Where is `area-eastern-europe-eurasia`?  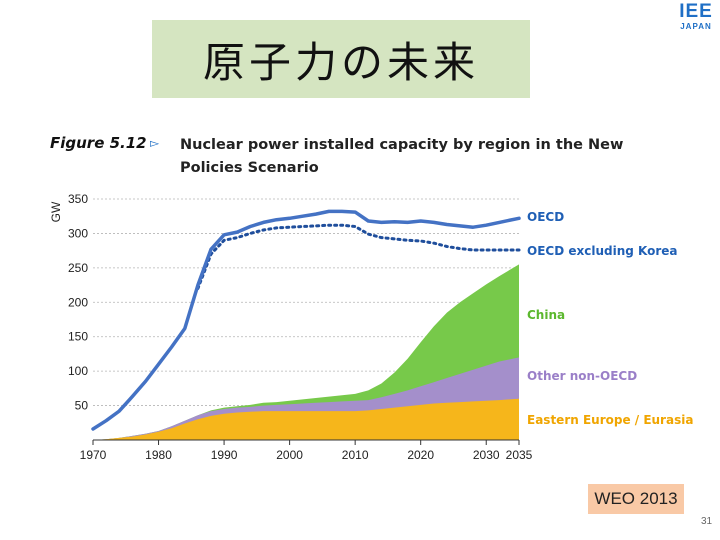 area-eastern-europe-eurasia is located at coordinates (306, 419).